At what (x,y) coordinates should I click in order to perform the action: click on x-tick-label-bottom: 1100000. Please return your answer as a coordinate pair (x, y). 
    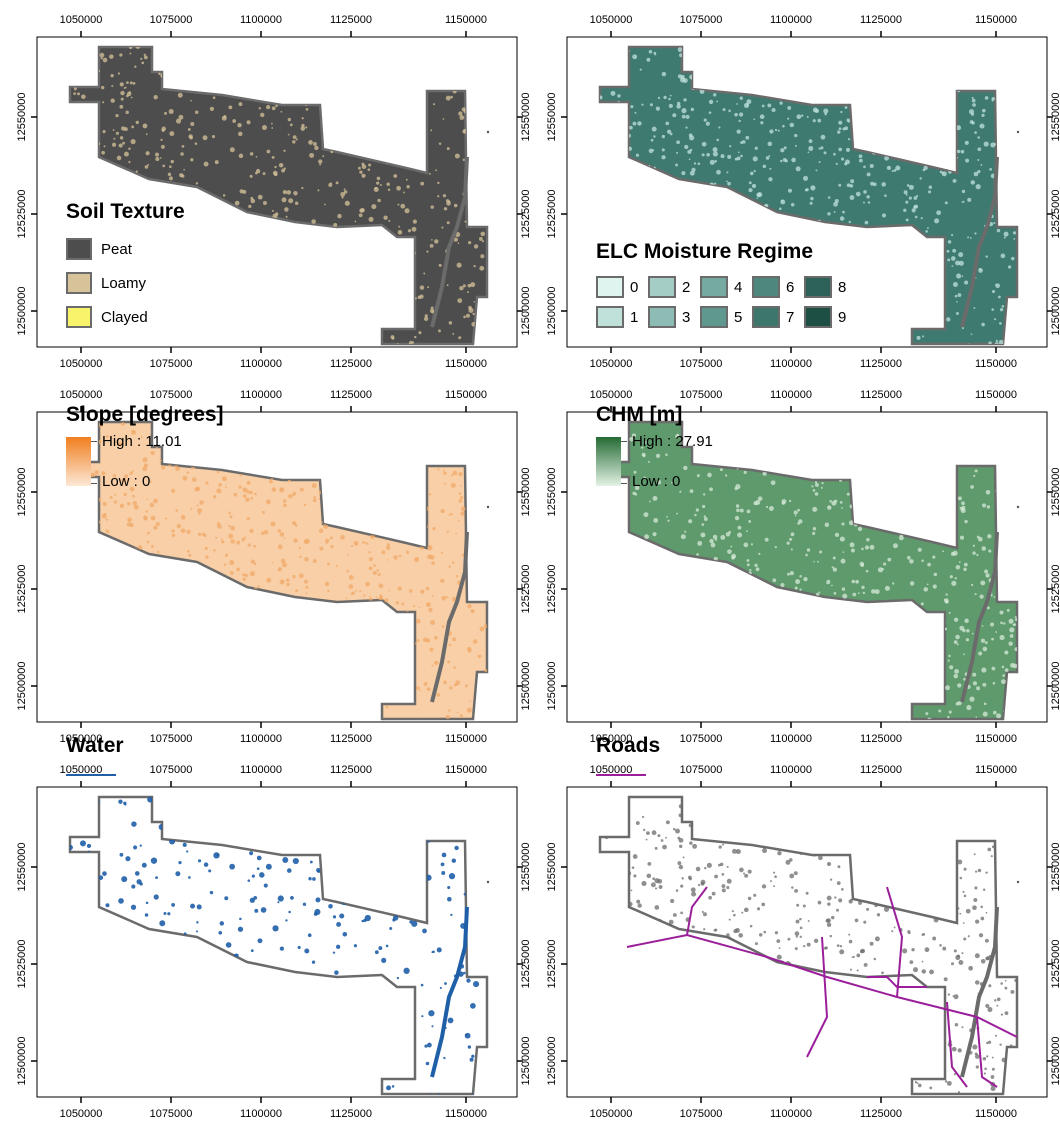
    Looking at the image, I should click on (791, 739).